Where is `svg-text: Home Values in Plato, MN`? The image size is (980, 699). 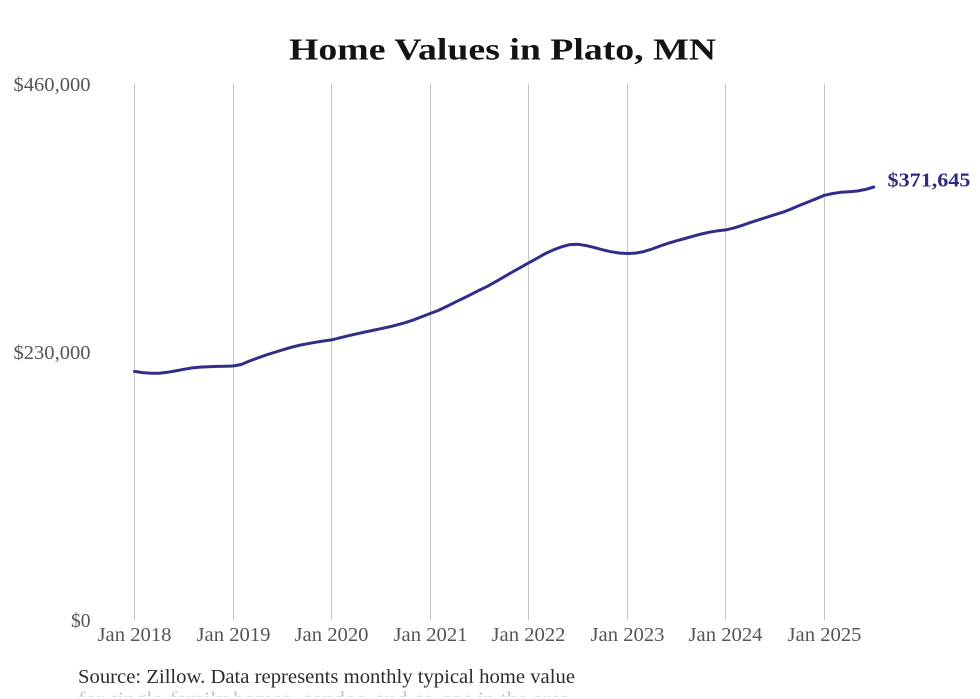
svg-text: Home Values in Plato, MN is located at coordinates (502, 49).